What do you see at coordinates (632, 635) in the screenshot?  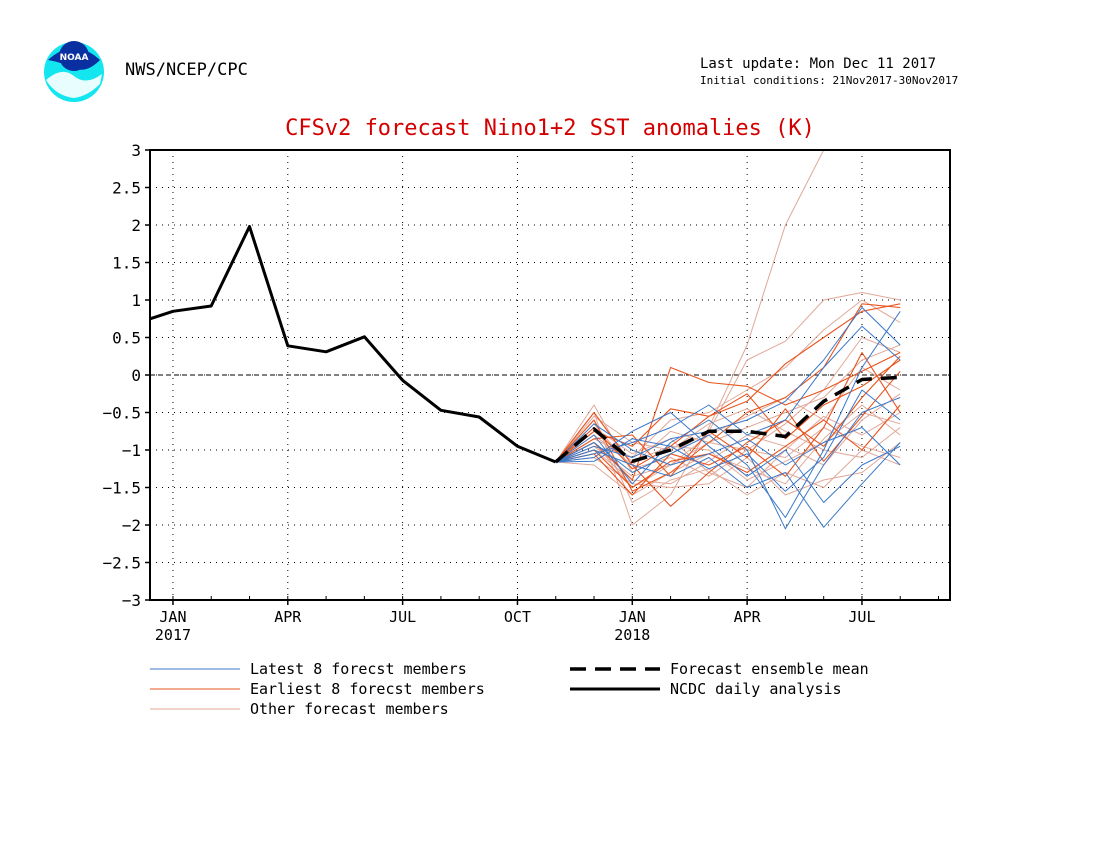 I see `x-tick-year-label: 2018` at bounding box center [632, 635].